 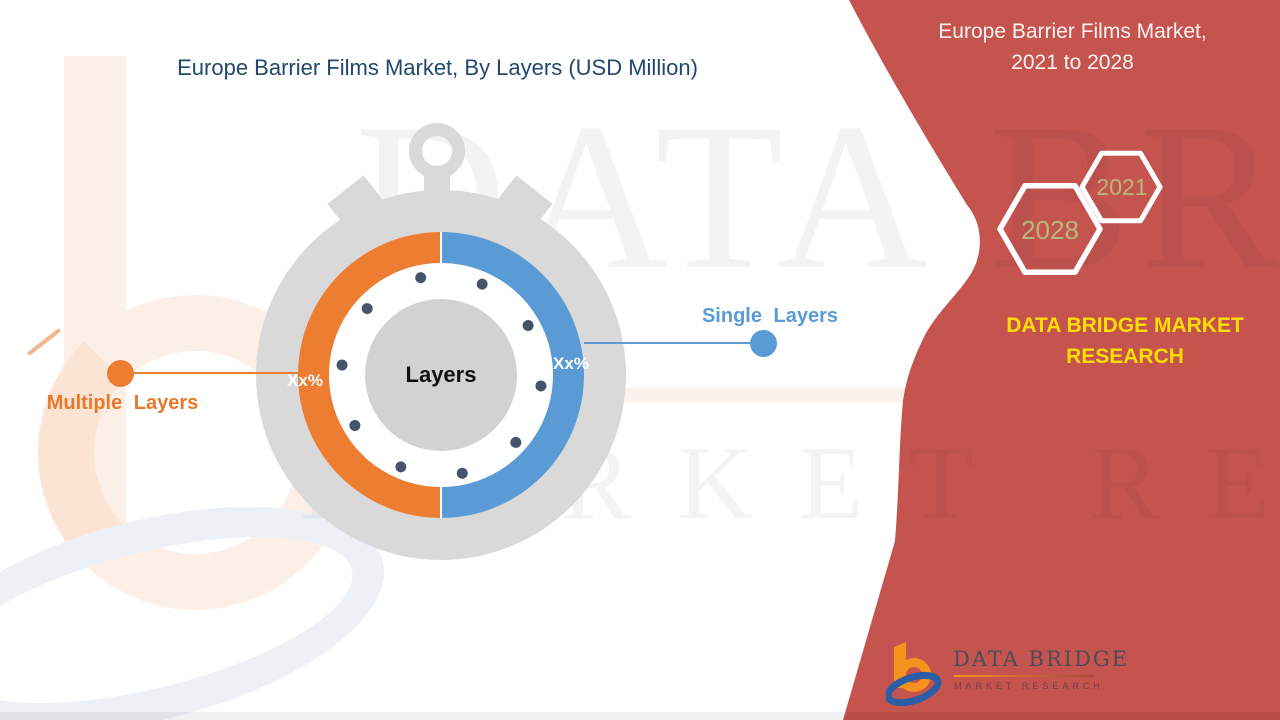 I want to click on logo-title: DATA BRIDGE, so click(x=1041, y=659).